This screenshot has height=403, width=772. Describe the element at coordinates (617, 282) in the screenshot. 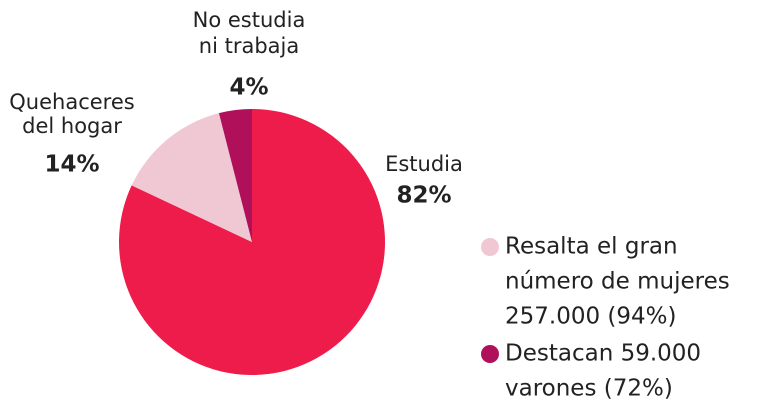

I see `note-text: número de mujeres` at that location.